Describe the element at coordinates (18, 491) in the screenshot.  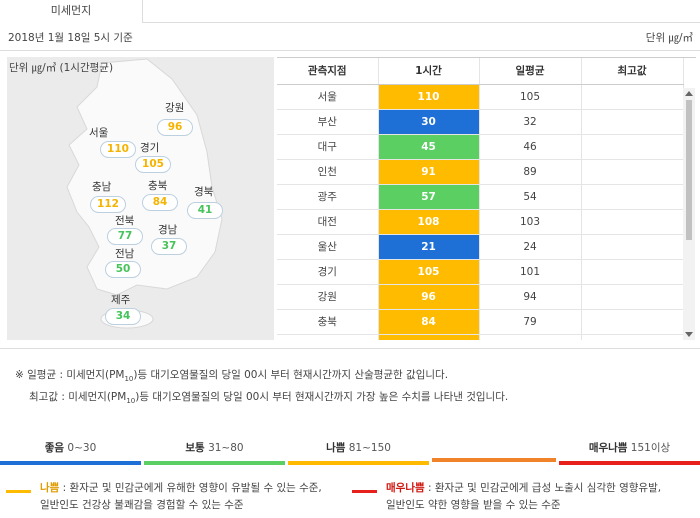
I see `bad-color-swatch` at that location.